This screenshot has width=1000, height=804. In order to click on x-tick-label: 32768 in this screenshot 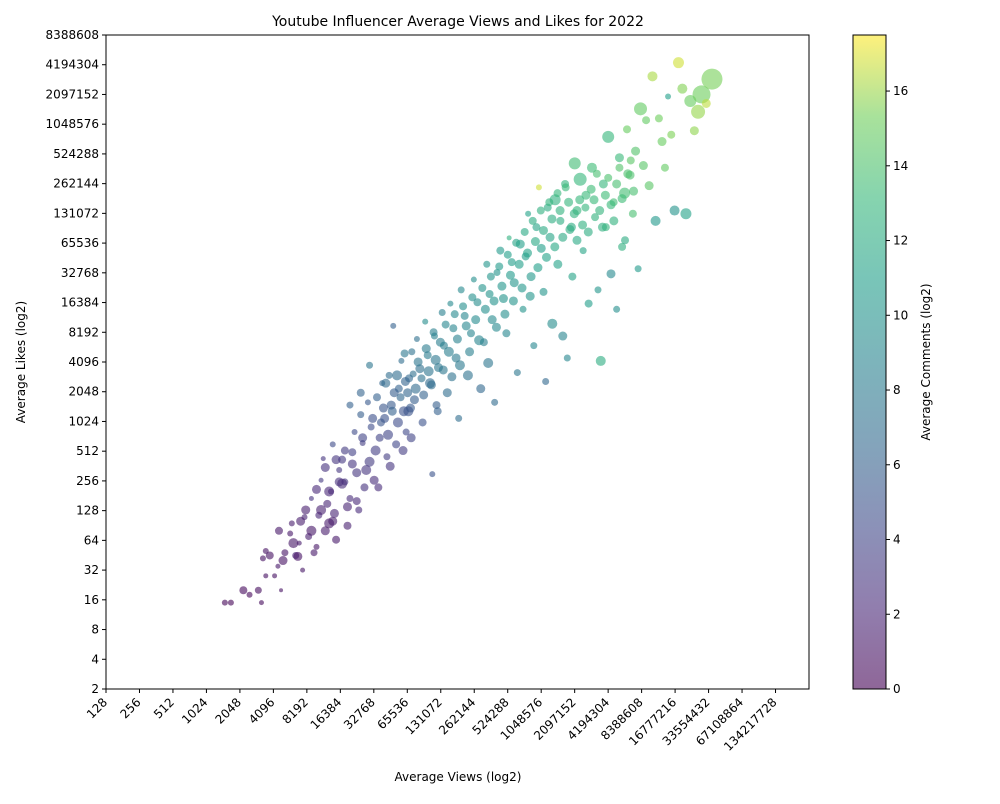, I will do `click(359, 713)`.